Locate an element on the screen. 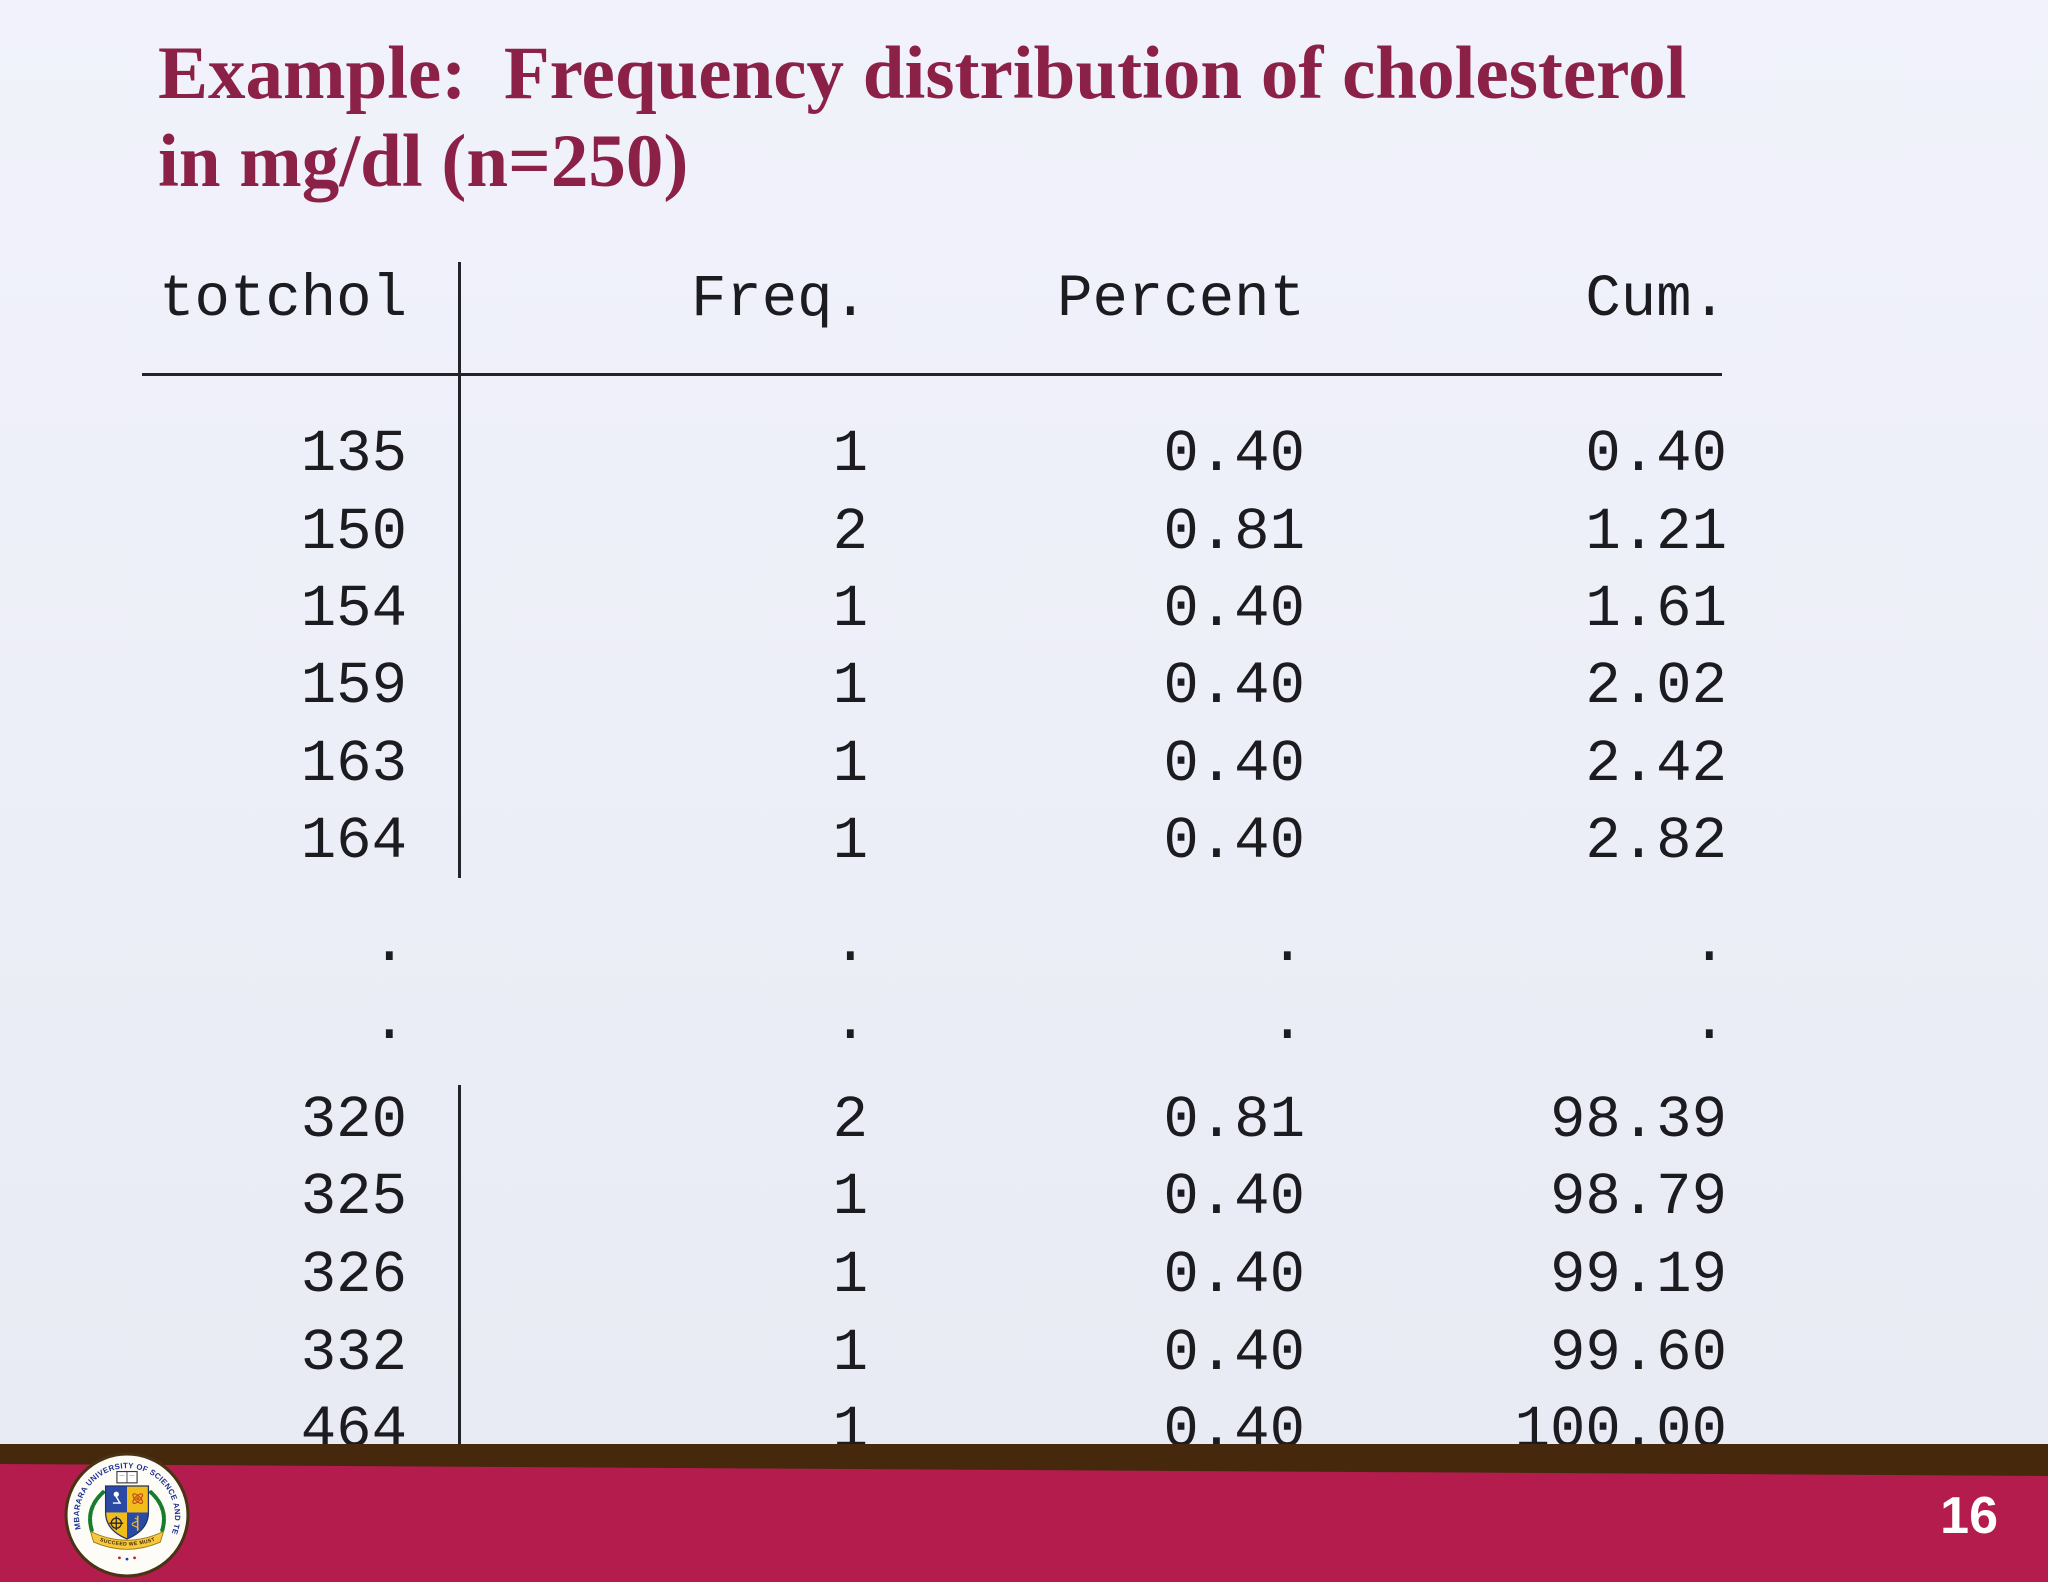  table-header-row: totchol Freq. Percent Cum. is located at coordinates (1024, 299).